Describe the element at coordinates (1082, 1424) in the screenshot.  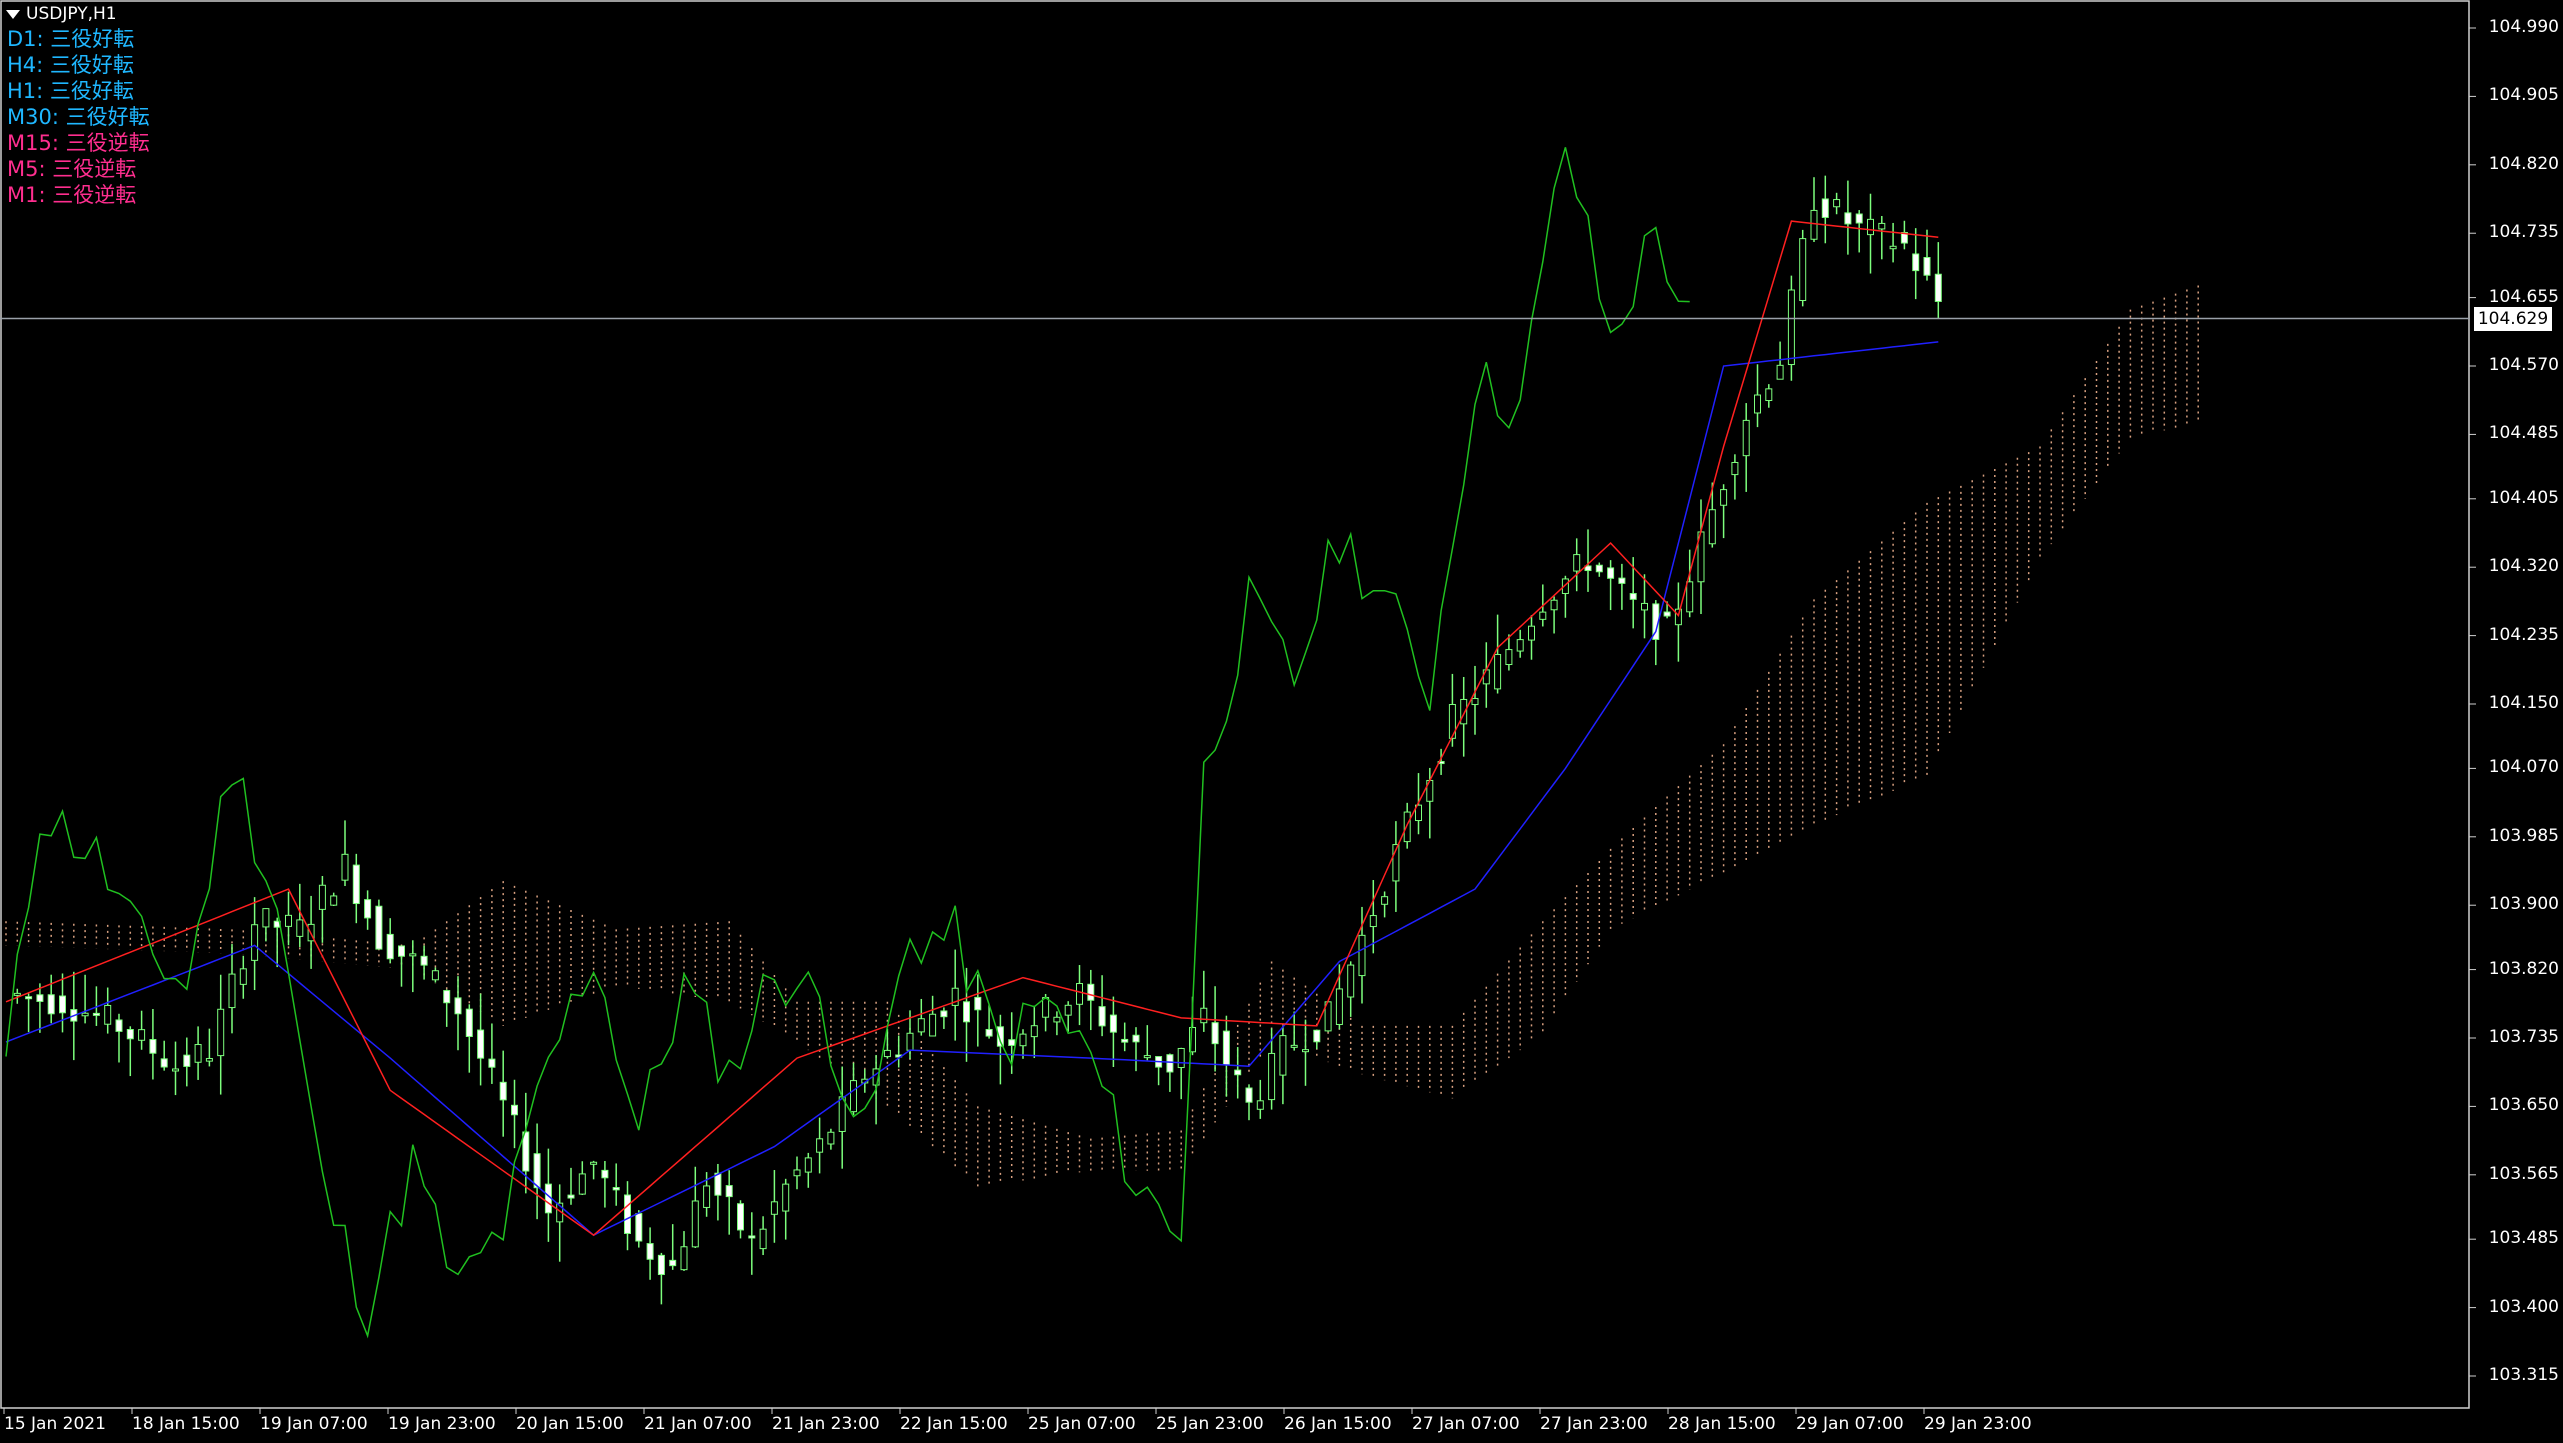
I see `time-tick-label: 25 Jan 07:00` at that location.